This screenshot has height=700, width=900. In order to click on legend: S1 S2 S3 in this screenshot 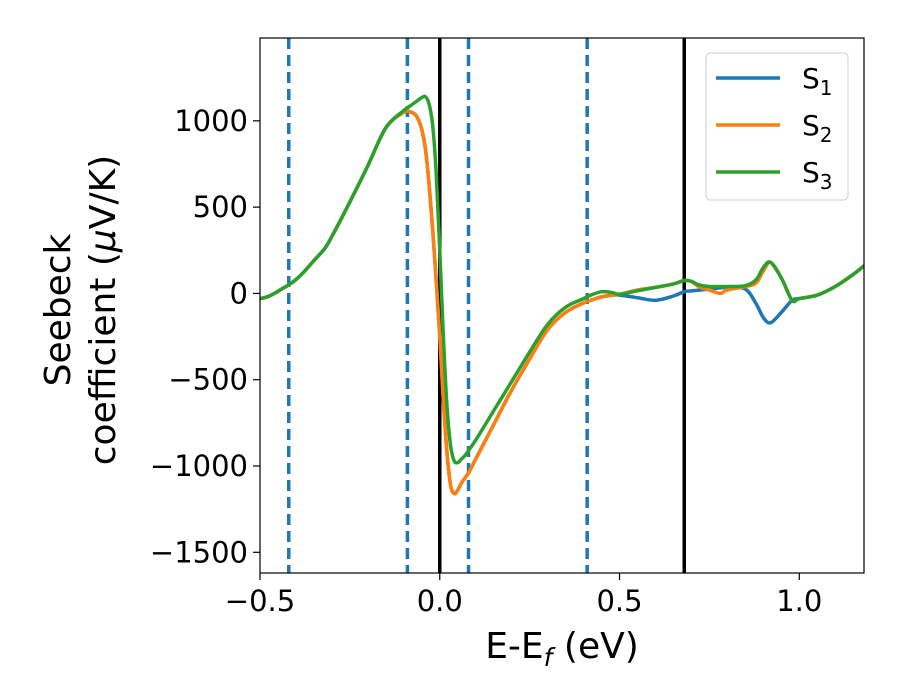, I will do `click(777, 126)`.